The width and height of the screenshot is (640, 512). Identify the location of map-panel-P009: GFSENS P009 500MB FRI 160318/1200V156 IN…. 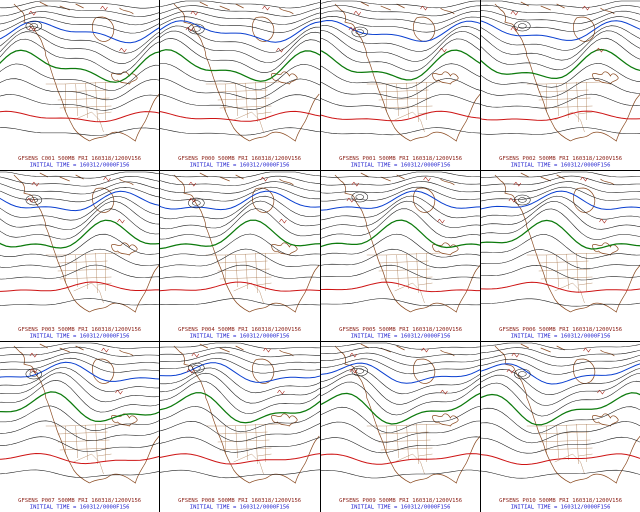
(400, 427).